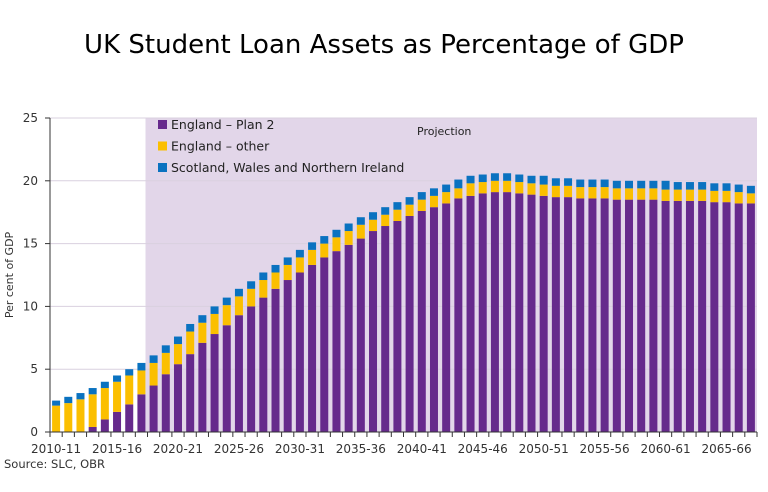 Image resolution: width=768 pixels, height=492 pixels. I want to click on x-tick-label: 2020-21, so click(178, 449).